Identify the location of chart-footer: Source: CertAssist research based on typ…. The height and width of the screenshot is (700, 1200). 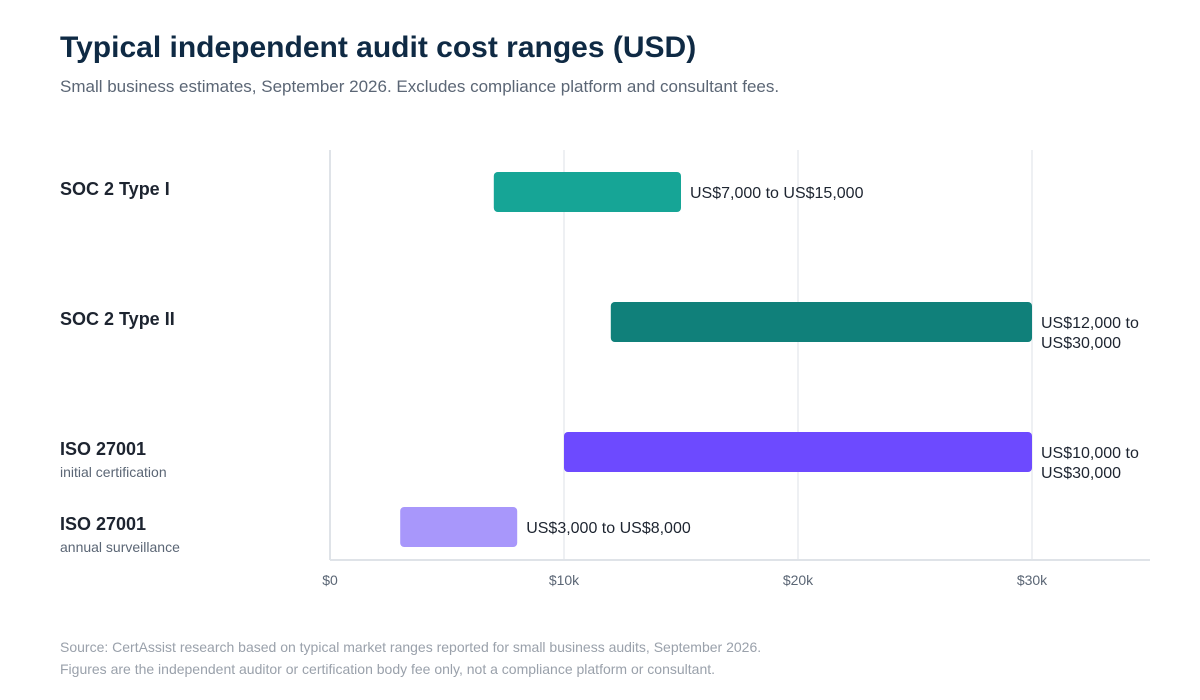
(410, 658).